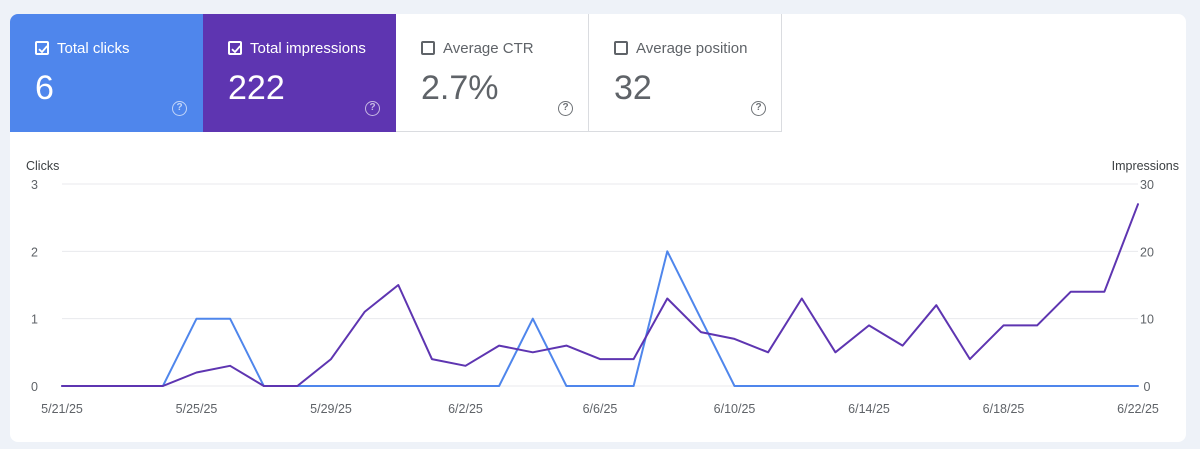 This screenshot has width=1200, height=449. What do you see at coordinates (460, 88) in the screenshot?
I see `metric-value: 2.7%` at bounding box center [460, 88].